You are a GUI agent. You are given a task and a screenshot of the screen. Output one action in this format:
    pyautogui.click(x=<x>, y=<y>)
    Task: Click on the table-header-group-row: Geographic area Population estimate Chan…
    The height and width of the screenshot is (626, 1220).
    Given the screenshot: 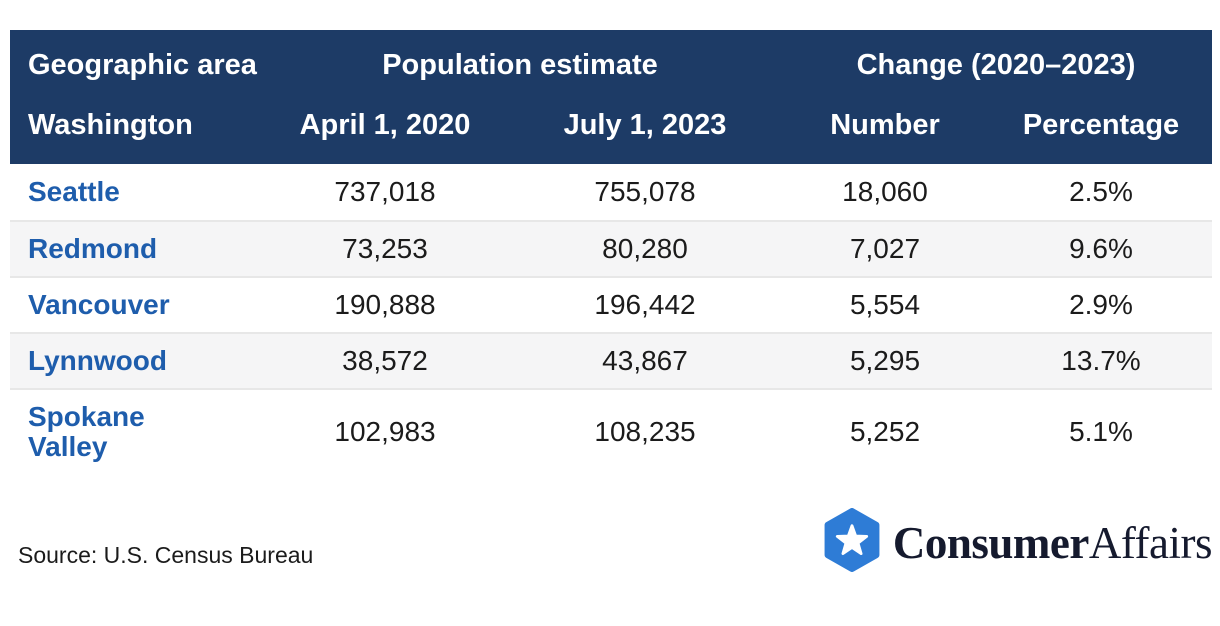 What is the action you would take?
    pyautogui.click(x=611, y=65)
    